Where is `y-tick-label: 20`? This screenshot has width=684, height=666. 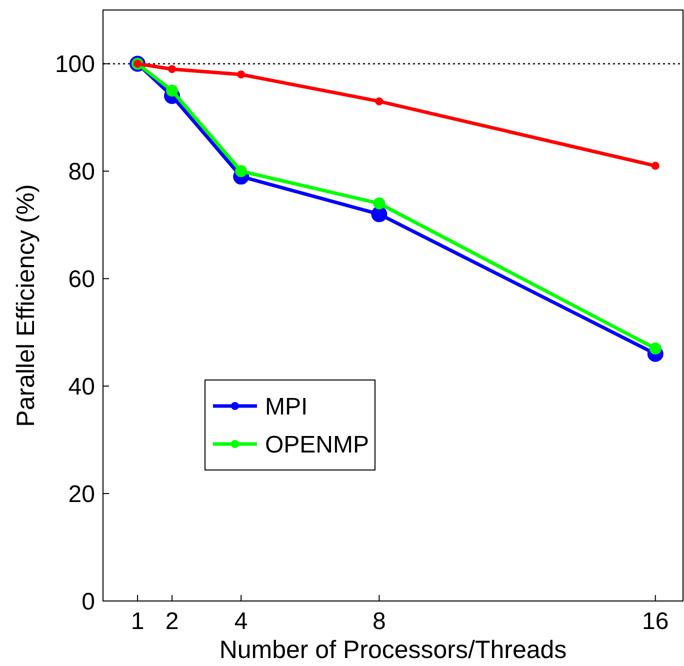
y-tick-label: 20 is located at coordinates (81, 494).